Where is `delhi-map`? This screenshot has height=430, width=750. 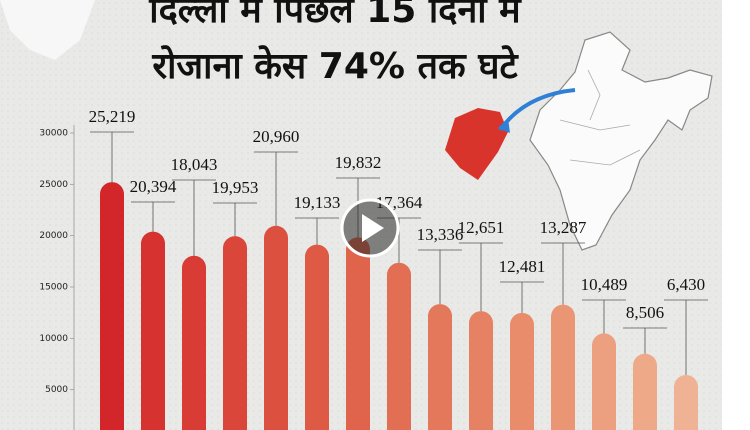 delhi-map is located at coordinates (476, 144).